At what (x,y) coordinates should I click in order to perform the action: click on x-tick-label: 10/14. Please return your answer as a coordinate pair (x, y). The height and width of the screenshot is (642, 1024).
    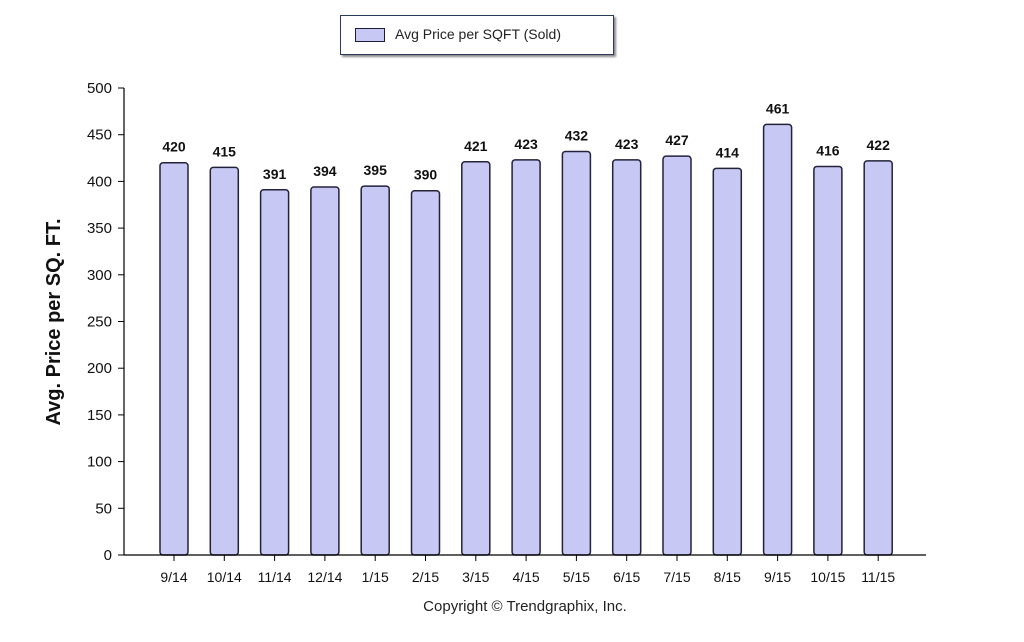
    Looking at the image, I should click on (224, 577).